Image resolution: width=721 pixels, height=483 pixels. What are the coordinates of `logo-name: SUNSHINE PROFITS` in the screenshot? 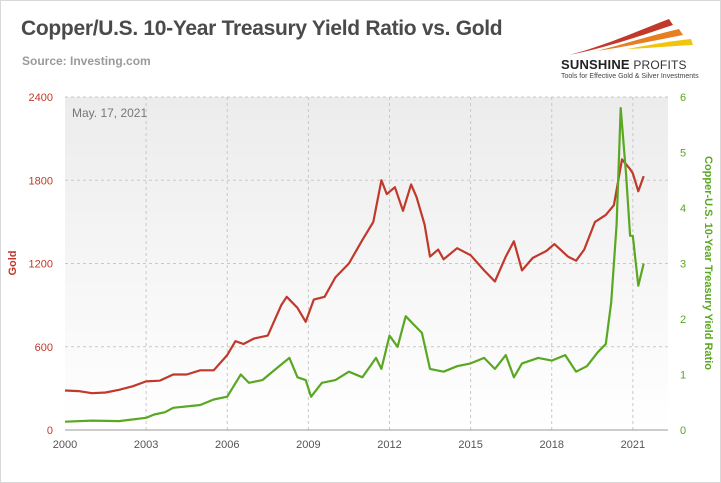 It's located at (624, 64).